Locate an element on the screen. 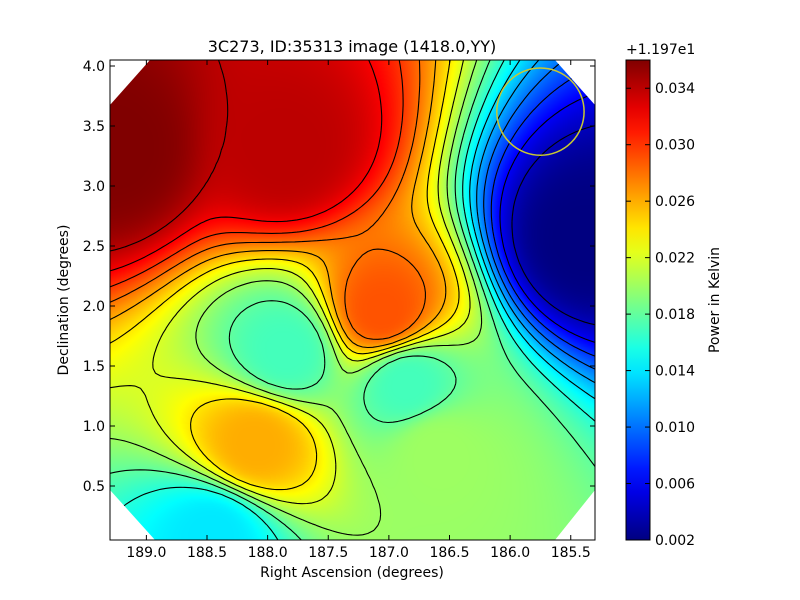 The width and height of the screenshot is (800, 600). colorbar-gradient is located at coordinates (638, 300).